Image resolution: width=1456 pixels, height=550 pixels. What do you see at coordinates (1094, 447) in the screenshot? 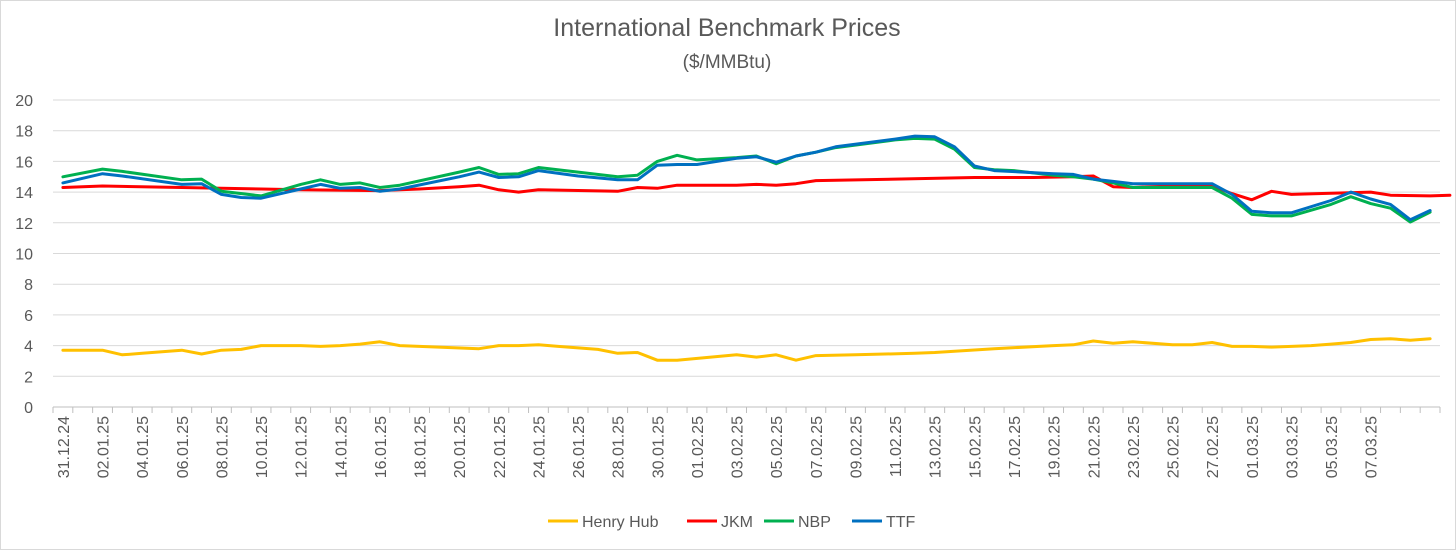
I see `x-tick-label: 21.02.25` at bounding box center [1094, 447].